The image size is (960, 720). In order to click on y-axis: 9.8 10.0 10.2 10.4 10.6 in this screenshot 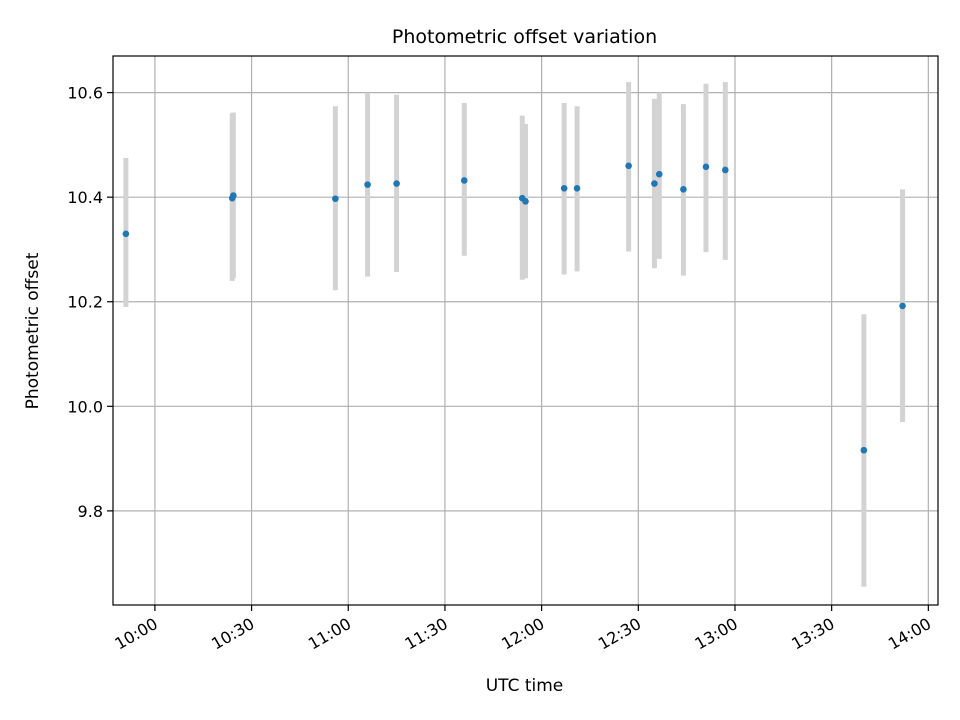, I will do `click(90, 302)`.